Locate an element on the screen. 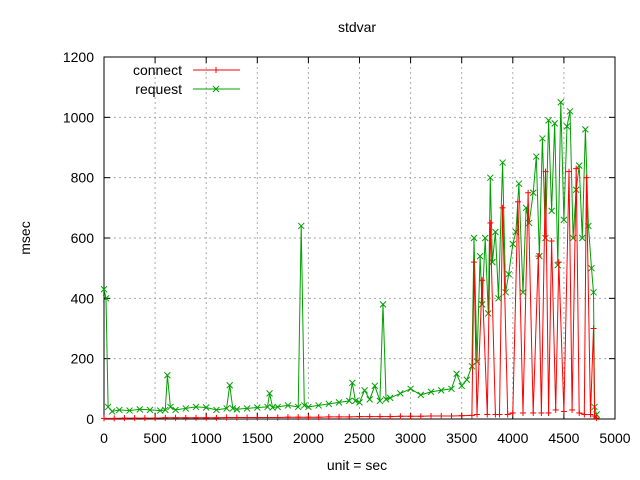 This screenshot has width=640, height=480. y-tick-label: 200 is located at coordinates (83, 359).